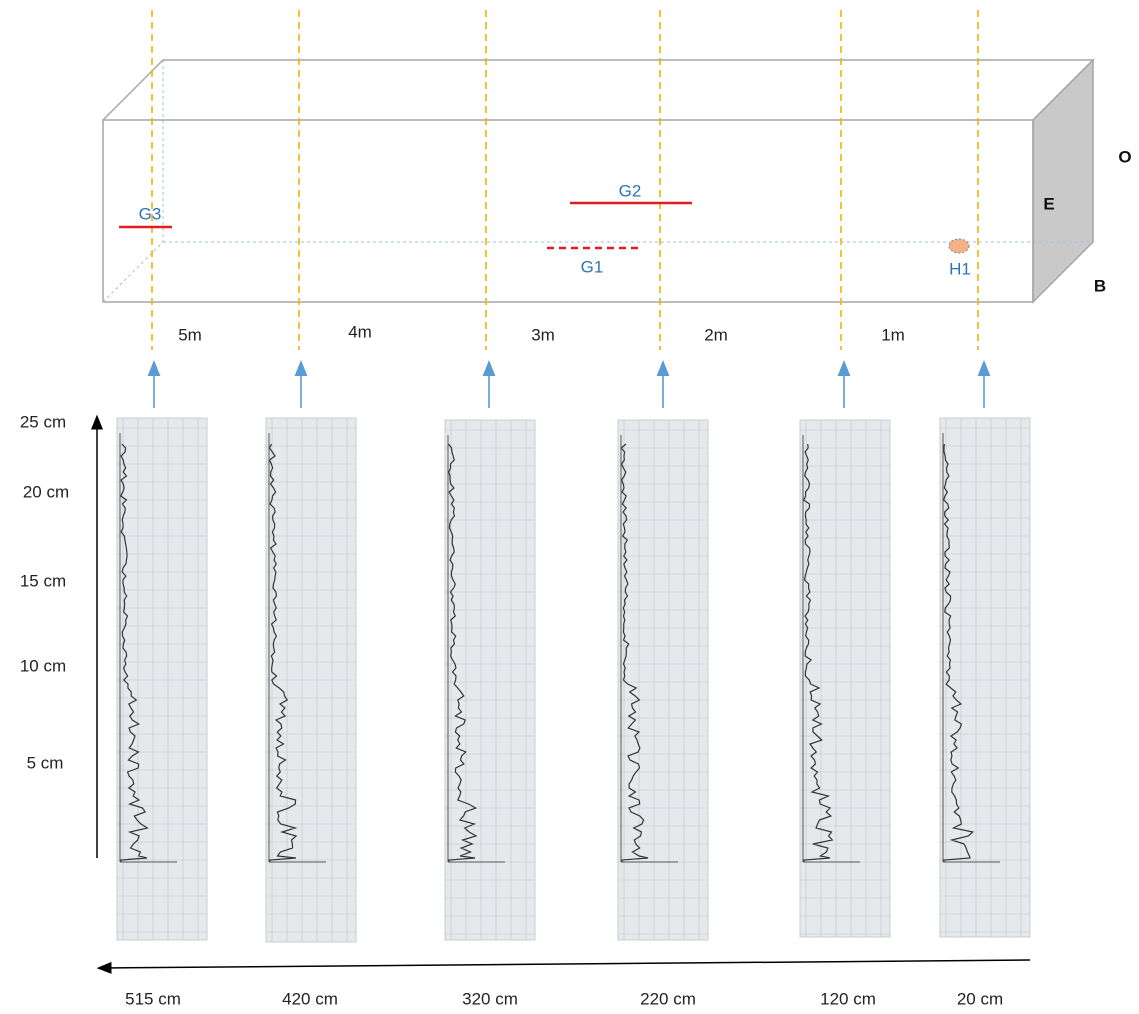 This screenshot has width=1139, height=1014. I want to click on distance-label: 4m, so click(360, 331).